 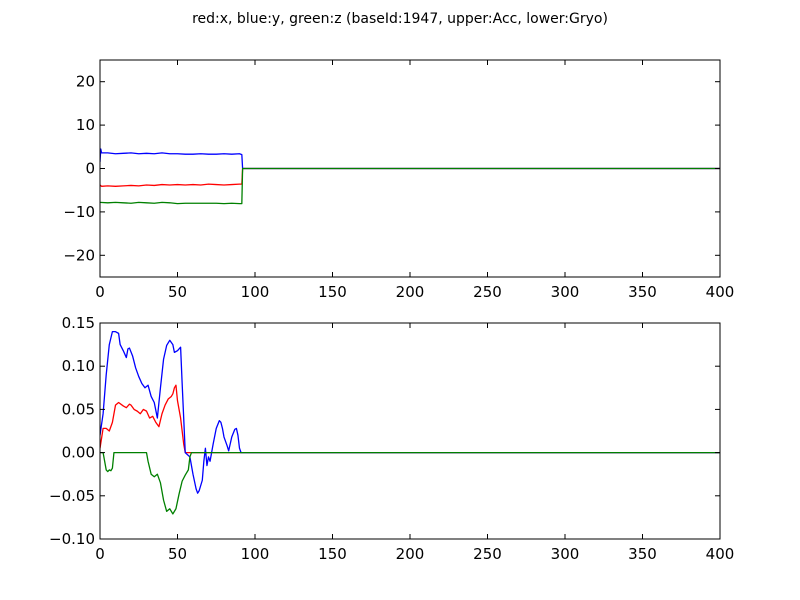 I want to click on lower-ytick-label: 0.05, so click(x=78, y=409).